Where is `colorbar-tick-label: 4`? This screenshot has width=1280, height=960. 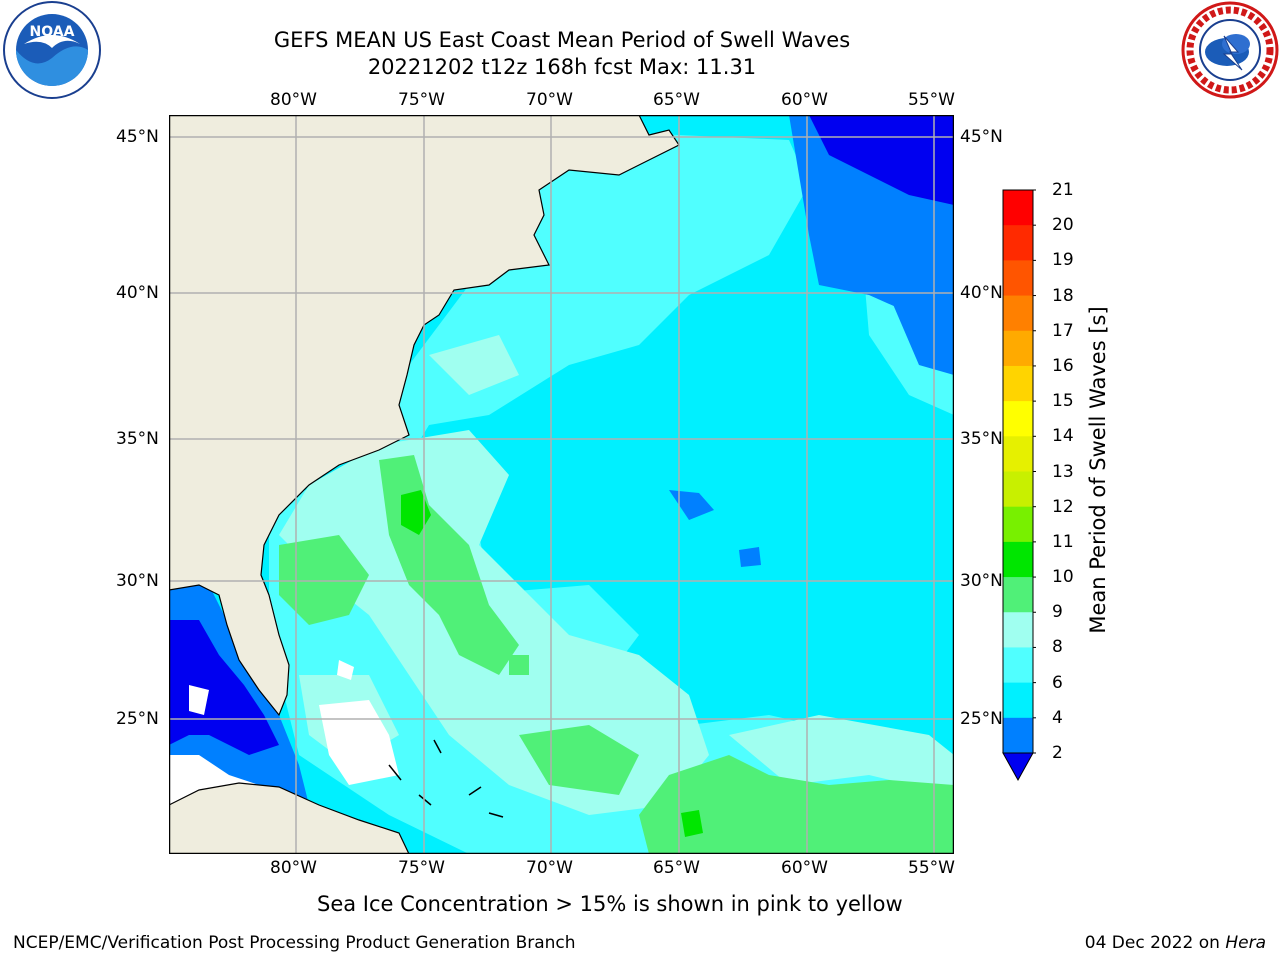
colorbar-tick-label: 4 is located at coordinates (1057, 717).